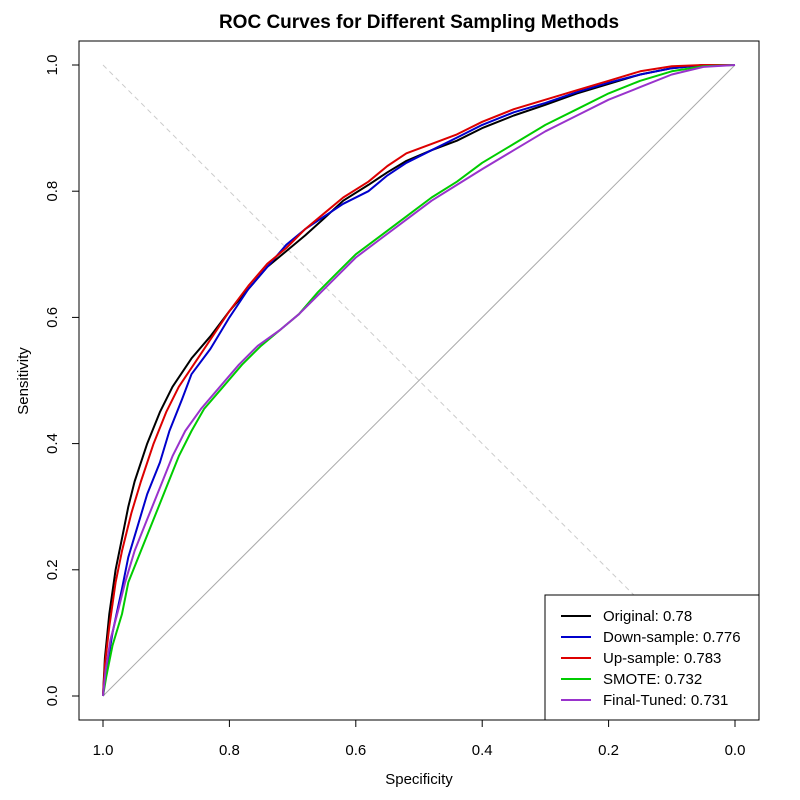  I want to click on y-tick-label: 0.4, so click(52, 443).